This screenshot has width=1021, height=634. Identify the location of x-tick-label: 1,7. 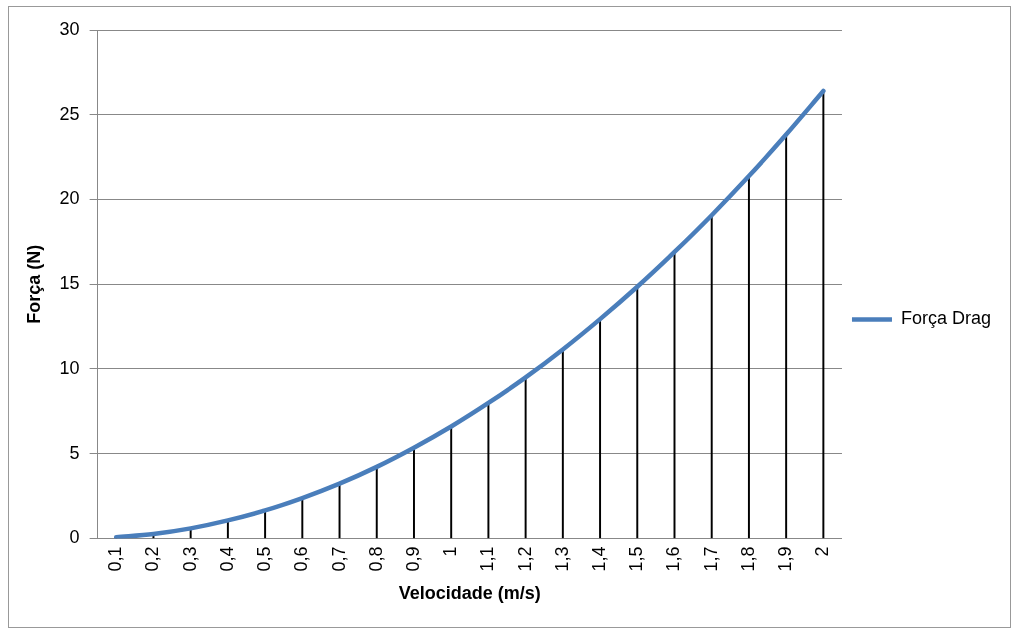
(710, 559).